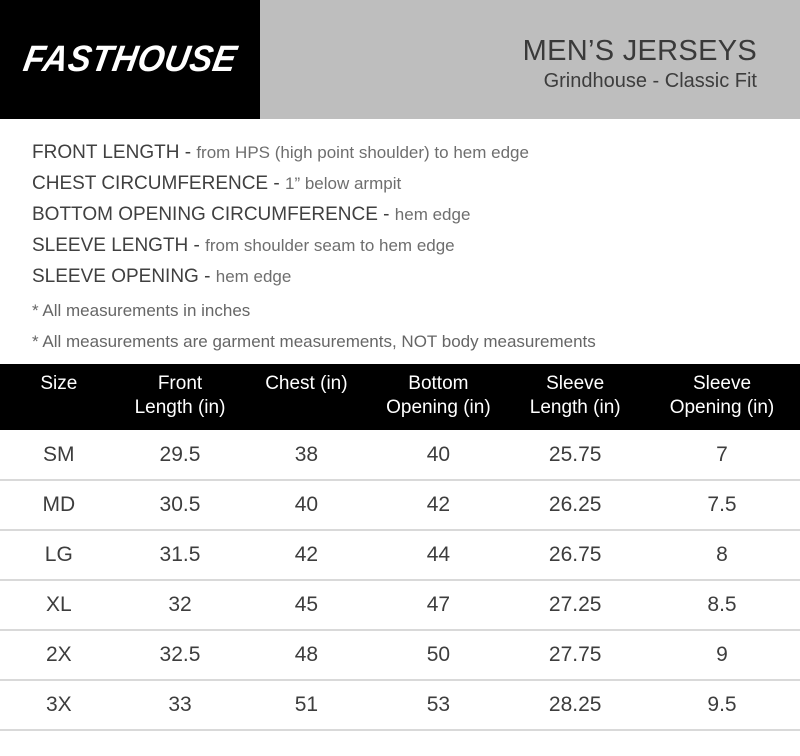 The height and width of the screenshot is (756, 800). Describe the element at coordinates (721, 455) in the screenshot. I see `cell-sleeve-opening: 7` at that location.